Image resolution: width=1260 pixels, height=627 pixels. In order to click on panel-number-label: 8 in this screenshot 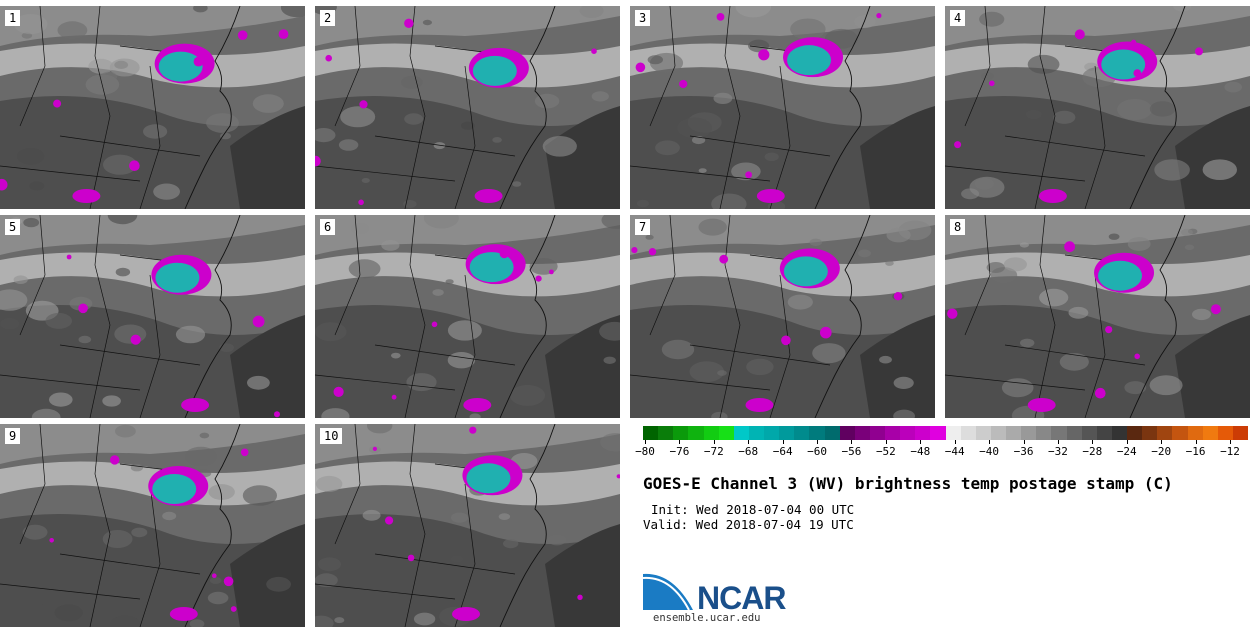, I will do `click(958, 227)`.